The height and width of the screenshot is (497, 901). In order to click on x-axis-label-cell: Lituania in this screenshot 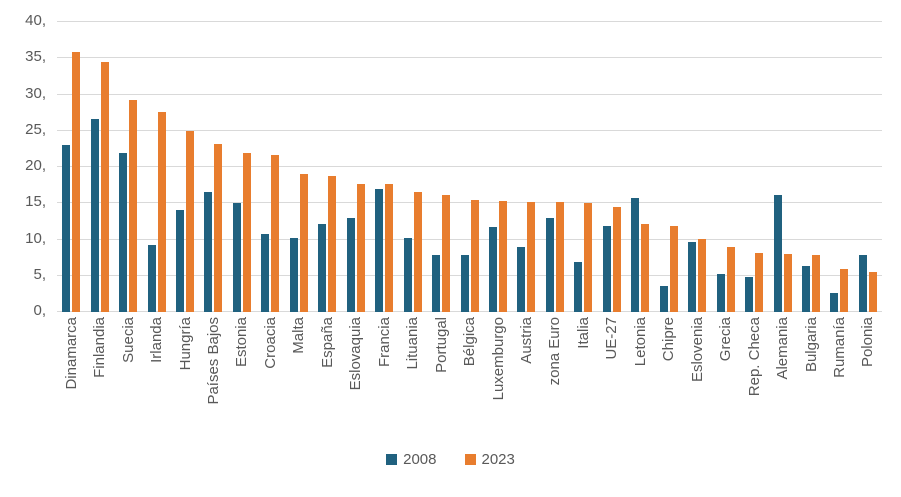, I will do `click(412, 379)`.